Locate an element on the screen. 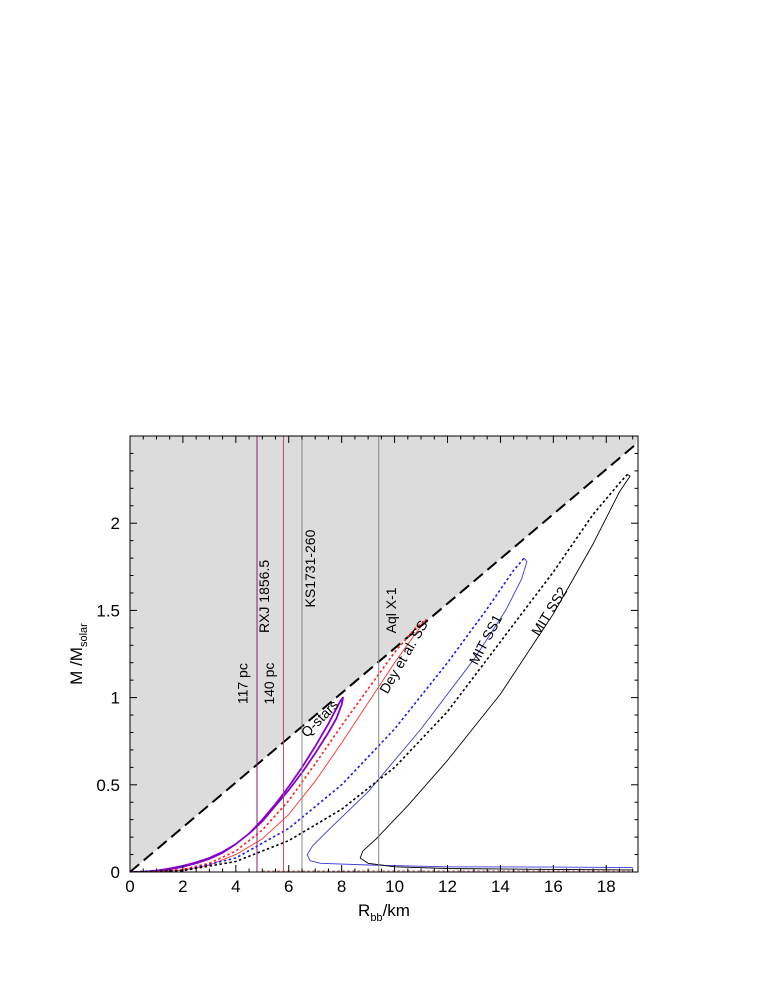  x-tick-label-4: 8 is located at coordinates (341, 886).